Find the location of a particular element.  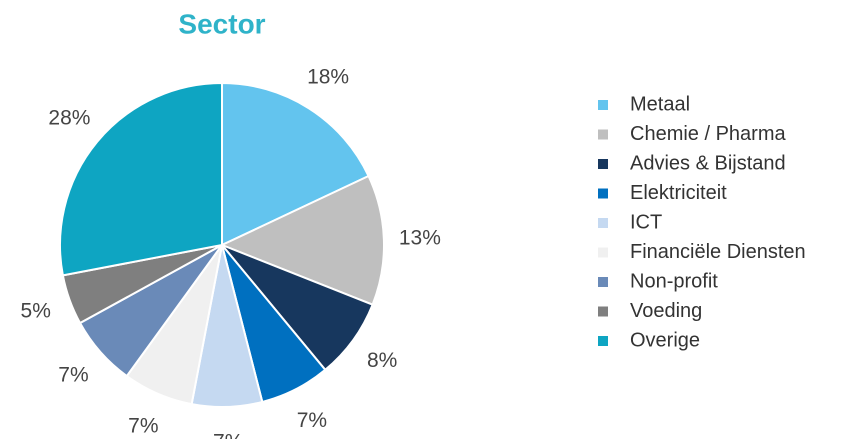

chart-title: Sector is located at coordinates (221, 23).